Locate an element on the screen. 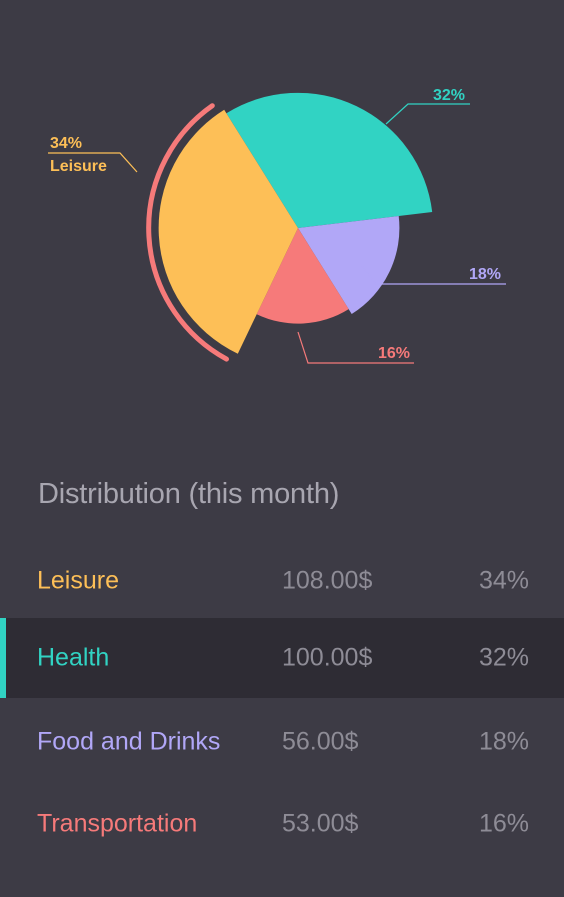 Image resolution: width=564 pixels, height=897 pixels. table-row: Food and Drinks 56.00$ 18% is located at coordinates (282, 742).